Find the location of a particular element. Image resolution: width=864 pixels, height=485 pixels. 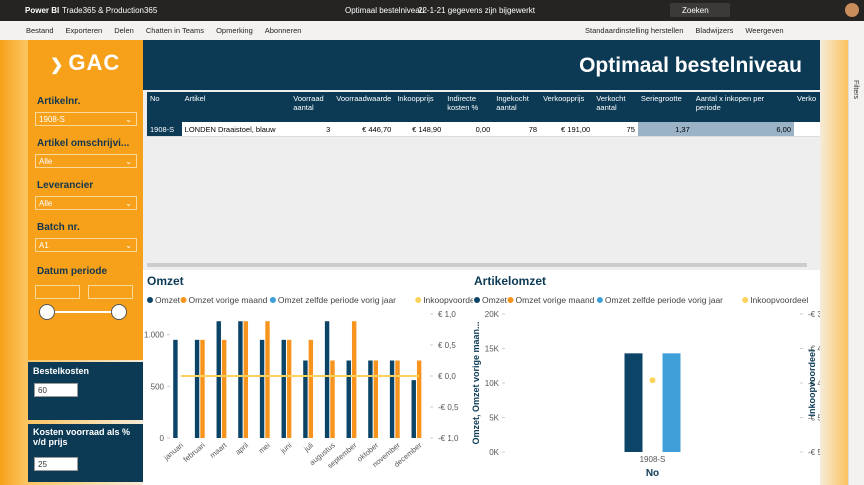

x-tick-label: april is located at coordinates (241, 448).